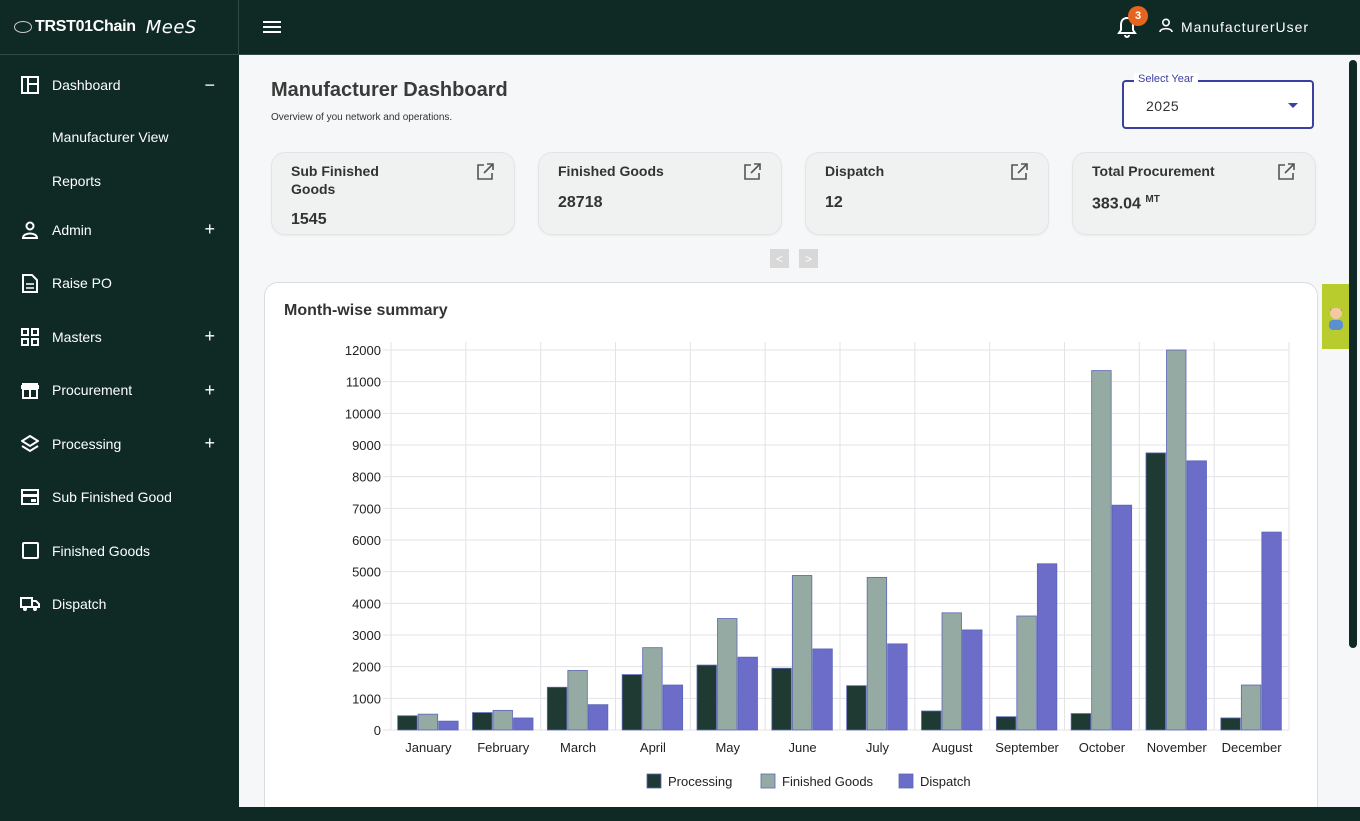 This screenshot has height=821, width=1360. Describe the element at coordinates (79, 604) in the screenshot. I see `sidebar-item-label: Dispatch` at that location.